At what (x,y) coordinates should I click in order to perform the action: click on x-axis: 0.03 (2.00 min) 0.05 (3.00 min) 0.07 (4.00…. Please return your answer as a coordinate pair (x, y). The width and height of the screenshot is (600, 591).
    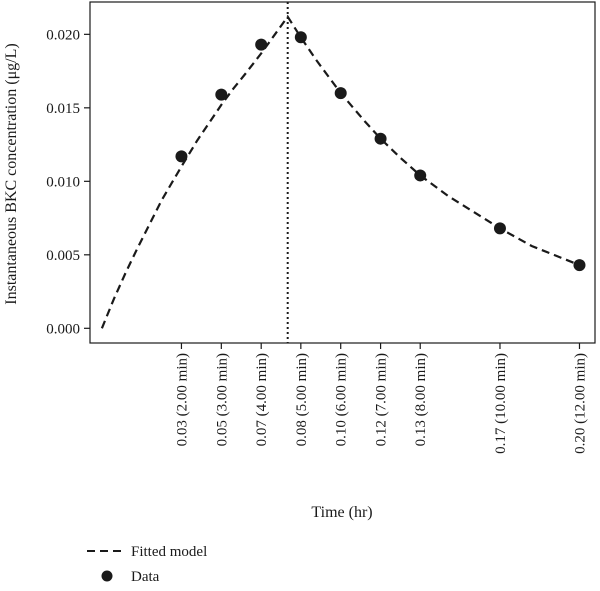
    Looking at the image, I should click on (381, 398).